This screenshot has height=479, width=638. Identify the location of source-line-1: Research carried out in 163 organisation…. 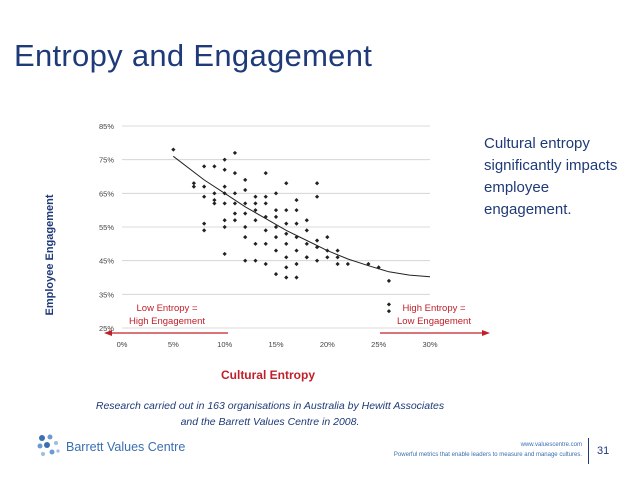
(270, 406).